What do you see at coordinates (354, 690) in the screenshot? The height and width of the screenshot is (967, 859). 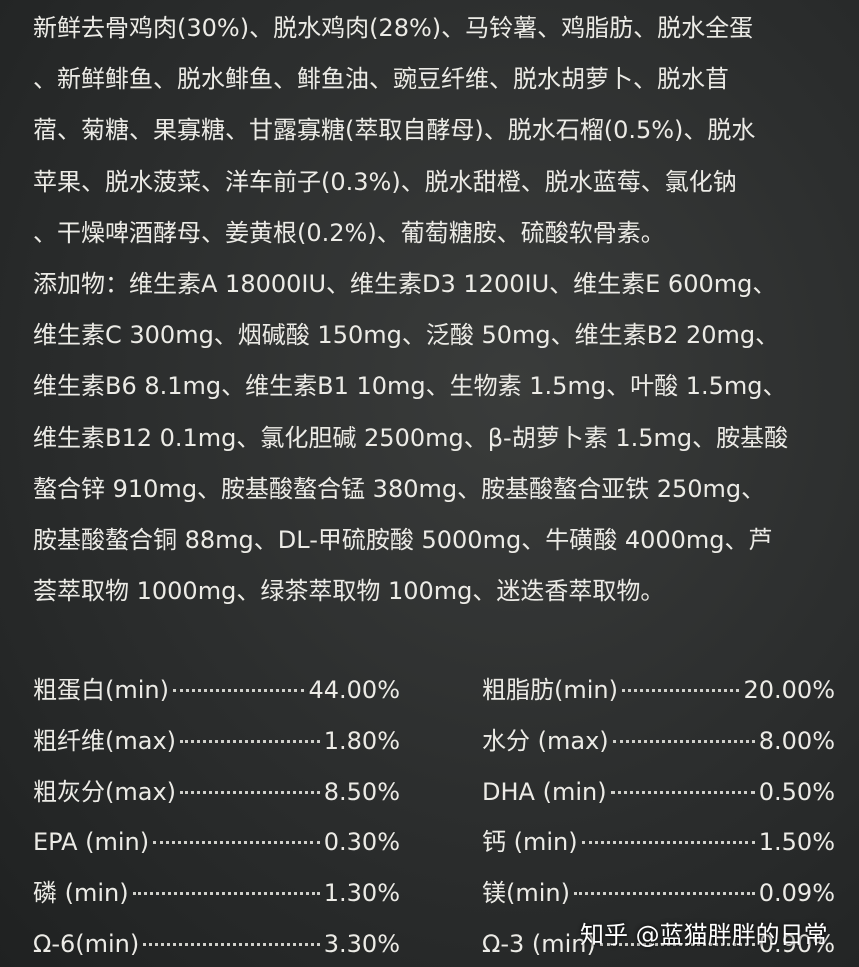 I see `nutrient-value: 44.00%` at bounding box center [354, 690].